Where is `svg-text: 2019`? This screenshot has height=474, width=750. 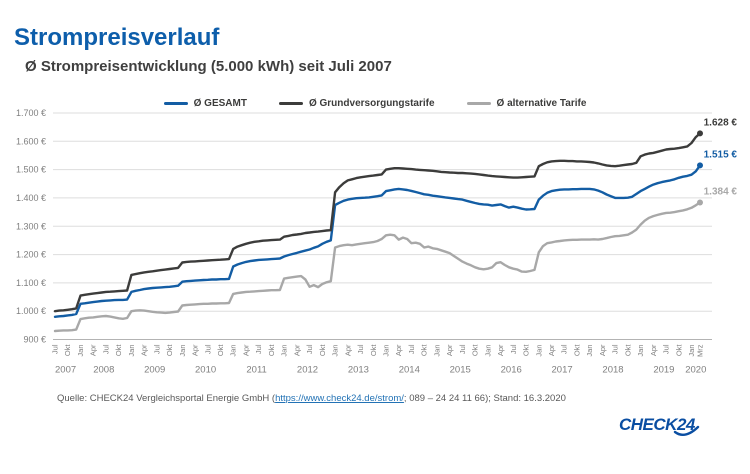
svg-text: 2019 is located at coordinates (663, 370).